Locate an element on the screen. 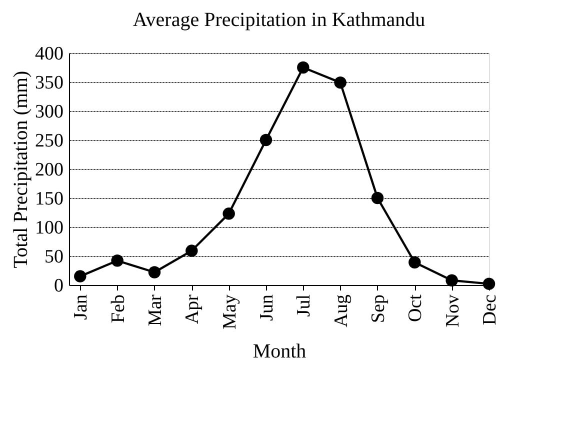  x-tick-label: Apr is located at coordinates (193, 309).